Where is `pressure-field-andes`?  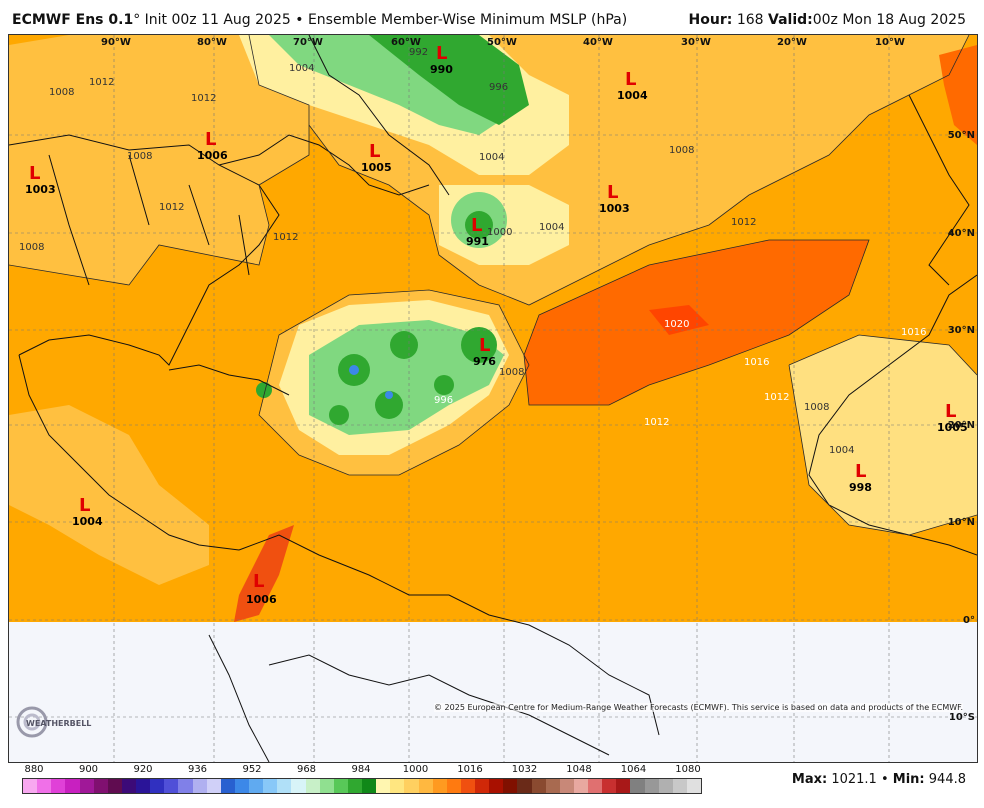
pressure-field-andes is located at coordinates (264, 573).